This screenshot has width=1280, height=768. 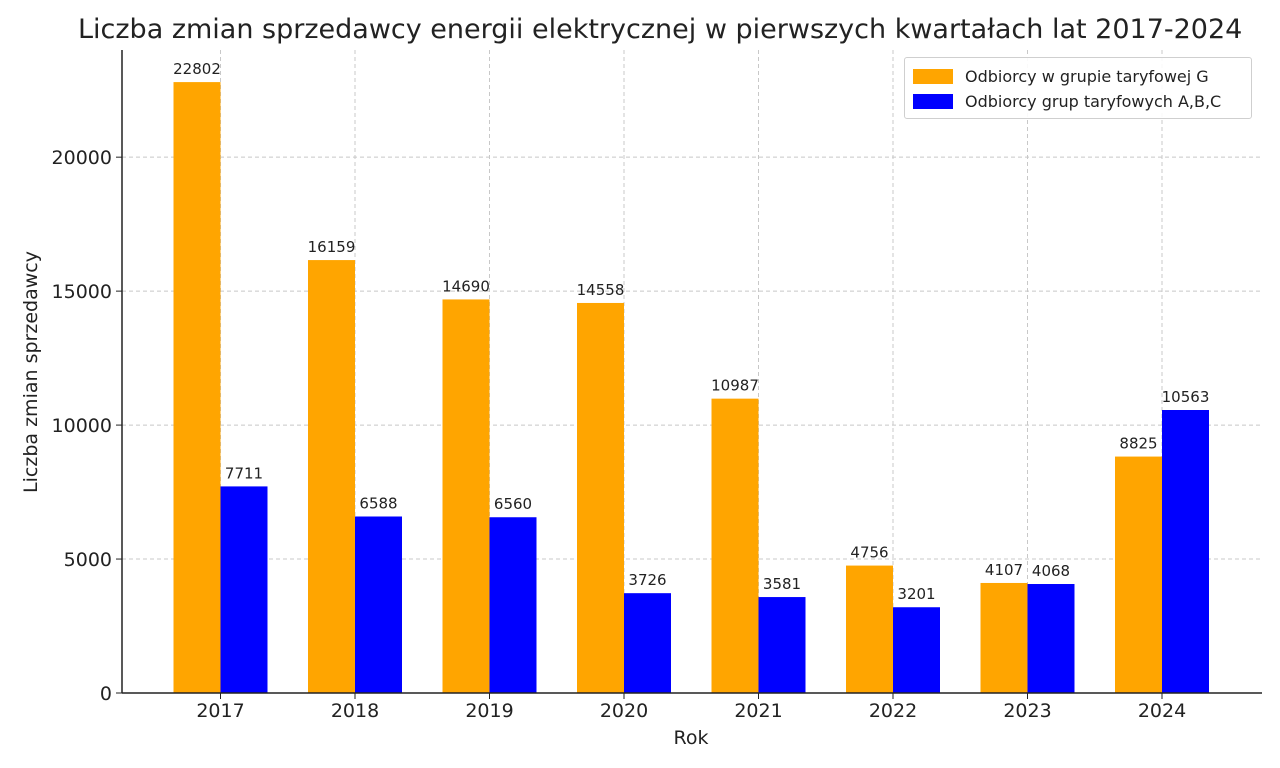 I want to click on bar-value-label: 16159, so click(x=332, y=247).